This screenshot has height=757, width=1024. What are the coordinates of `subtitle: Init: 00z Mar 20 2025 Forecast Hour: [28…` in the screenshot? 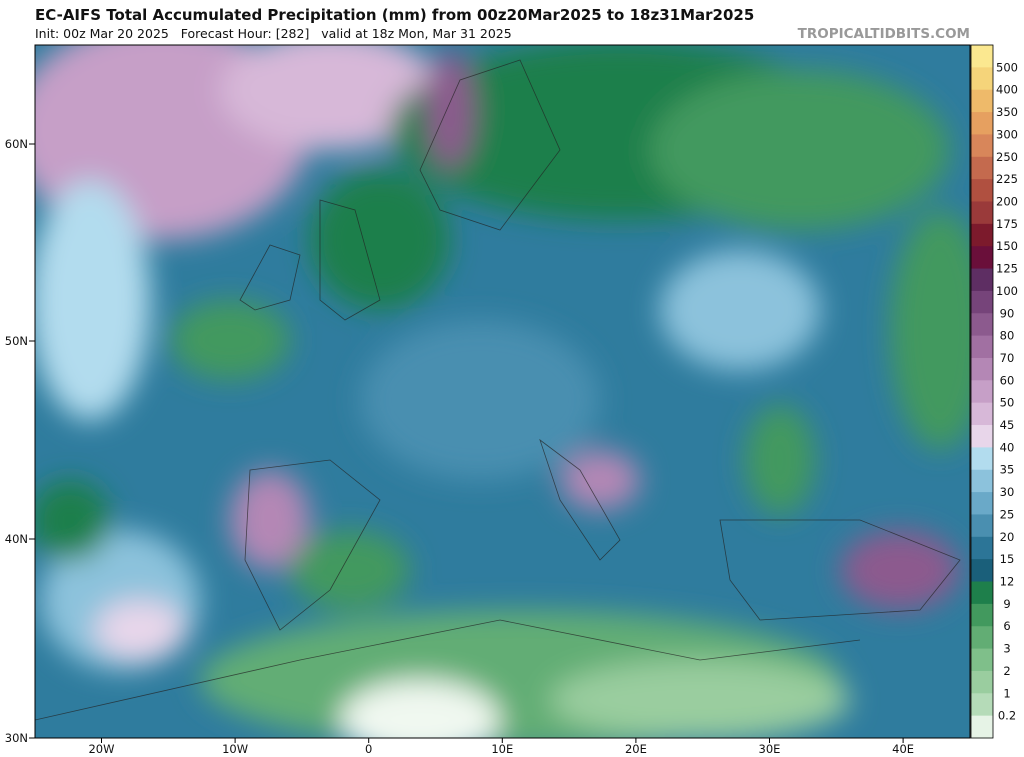 It's located at (273, 33).